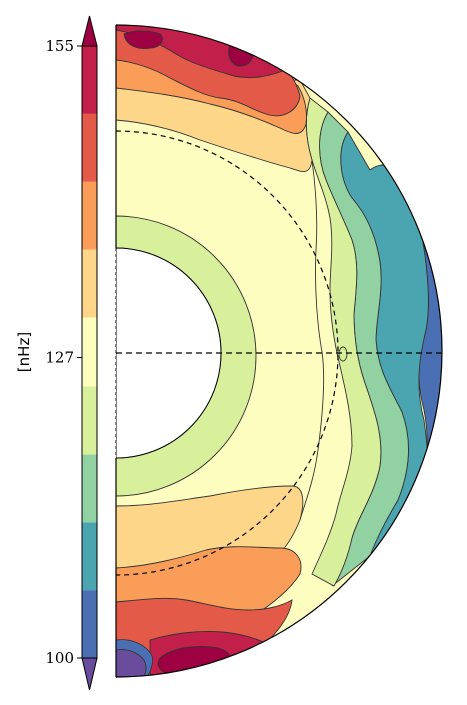  I want to click on contour-blob-equator, so click(343, 354).